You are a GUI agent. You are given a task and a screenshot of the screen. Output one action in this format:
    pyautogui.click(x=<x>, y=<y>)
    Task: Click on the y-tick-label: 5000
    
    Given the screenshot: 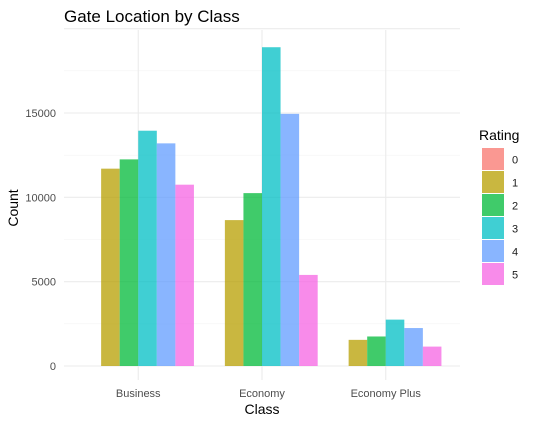 What is the action you would take?
    pyautogui.click(x=44, y=283)
    